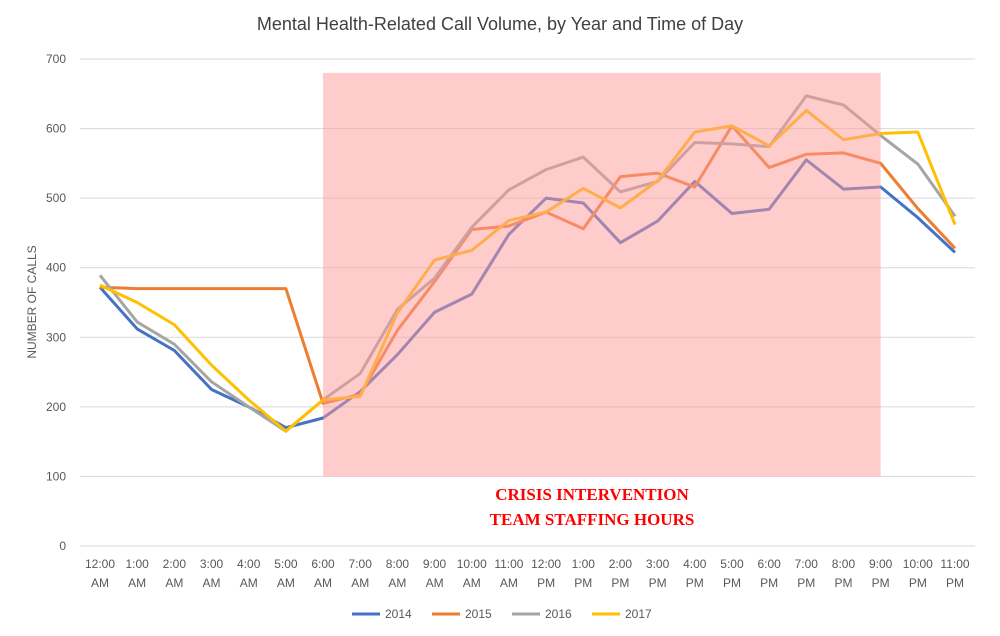 The width and height of the screenshot is (1000, 636). What do you see at coordinates (592, 494) in the screenshot?
I see `region-label-line-1: CRISIS INTERVENTION` at bounding box center [592, 494].